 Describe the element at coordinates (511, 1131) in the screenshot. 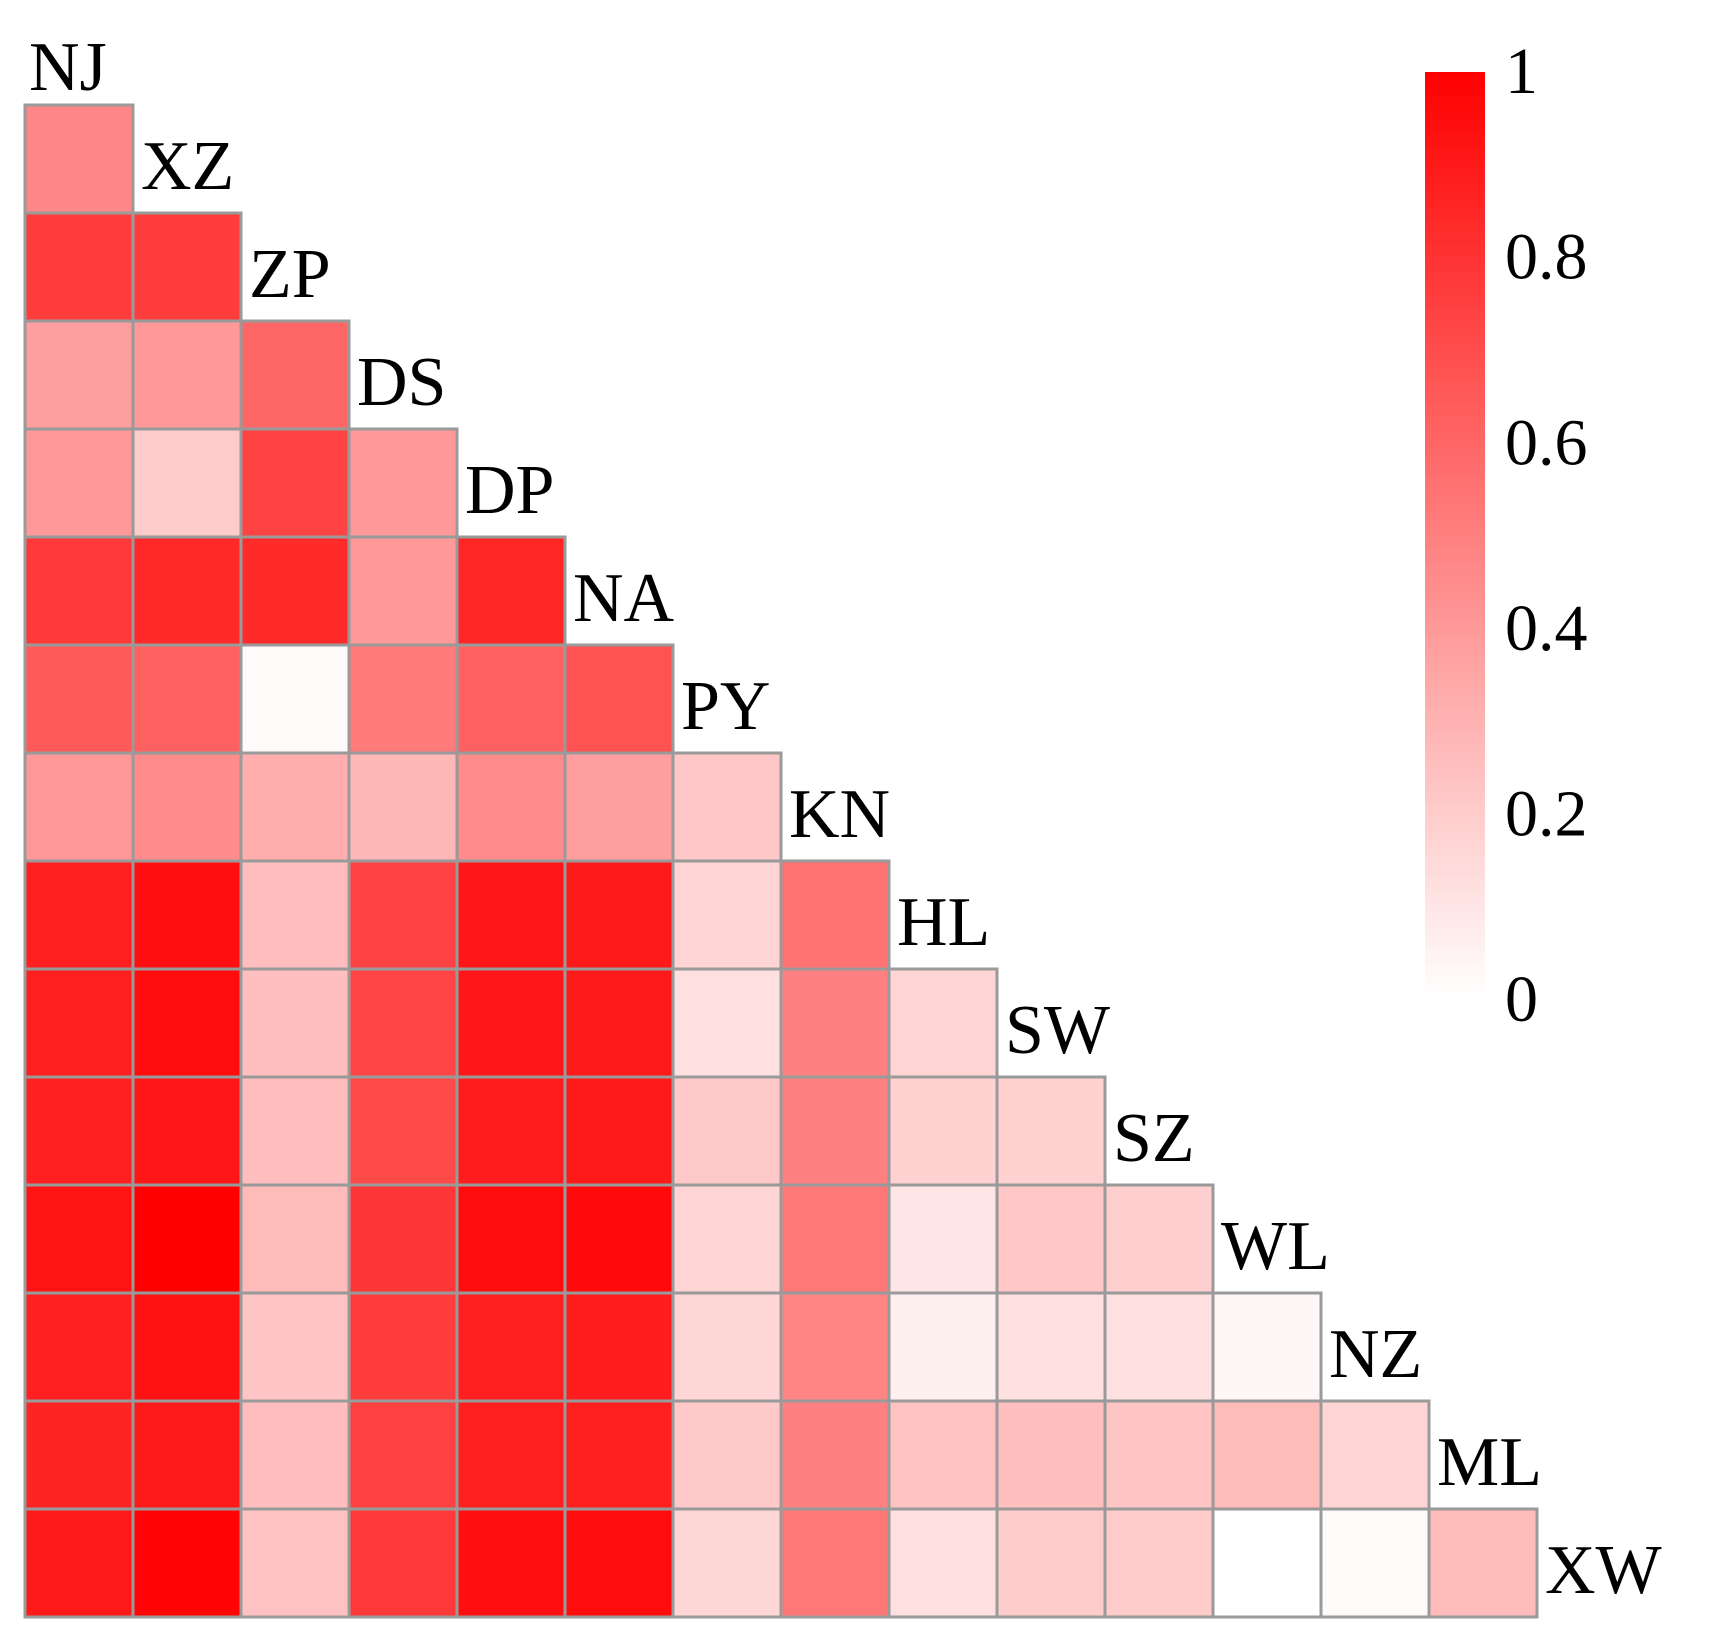

I see `heatmap-cell-sz-dp` at that location.